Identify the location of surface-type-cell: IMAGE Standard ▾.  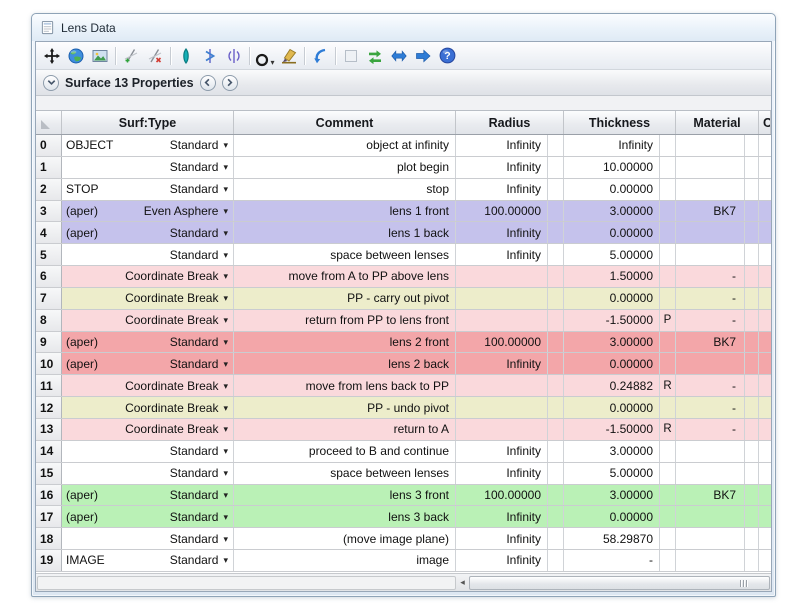
(148, 560).